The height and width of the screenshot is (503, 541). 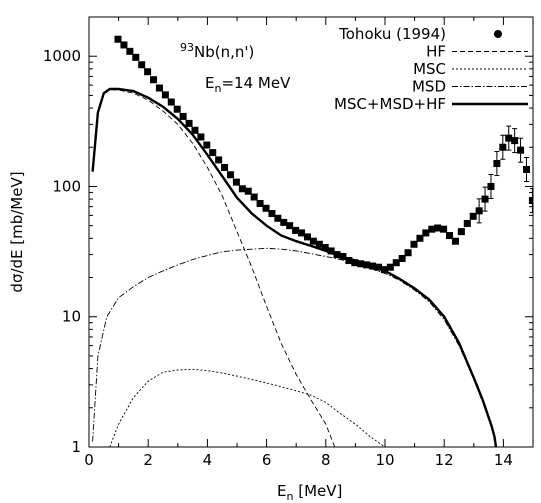 I want to click on x-axis-label: En [MeV], so click(x=309, y=492).